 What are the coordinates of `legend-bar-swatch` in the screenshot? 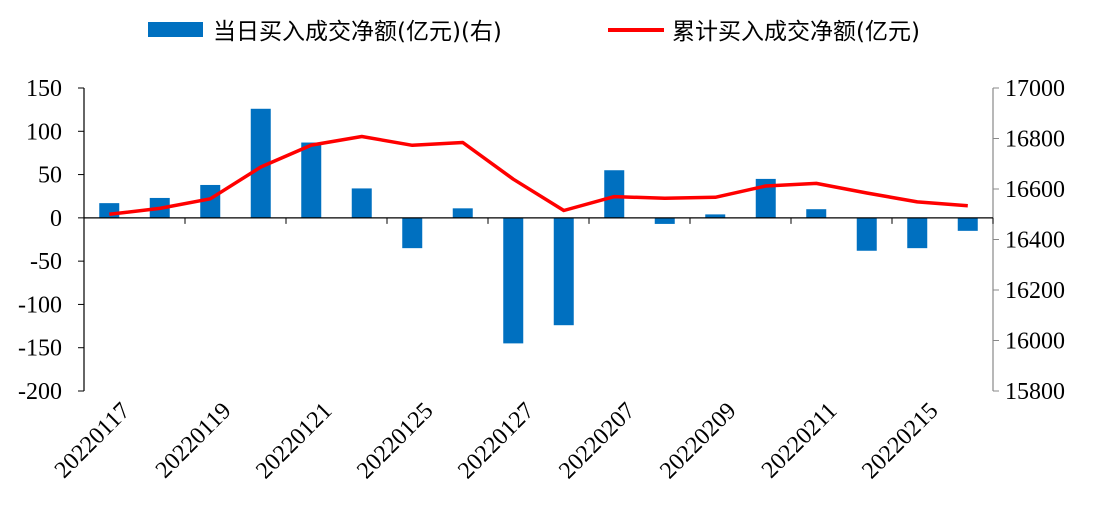 It's located at (175, 29).